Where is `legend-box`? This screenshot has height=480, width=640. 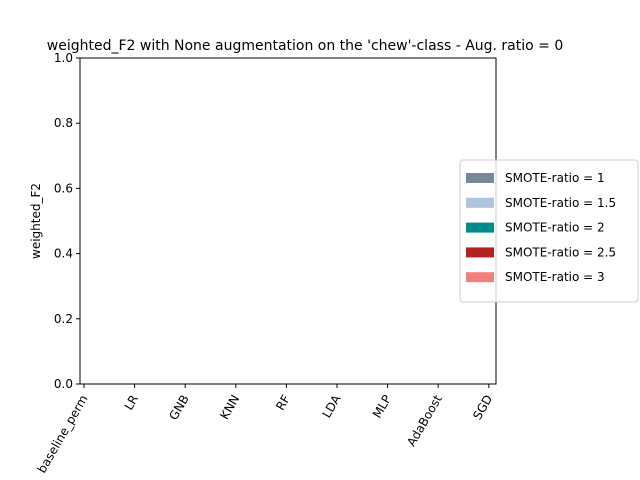 legend-box is located at coordinates (549, 231).